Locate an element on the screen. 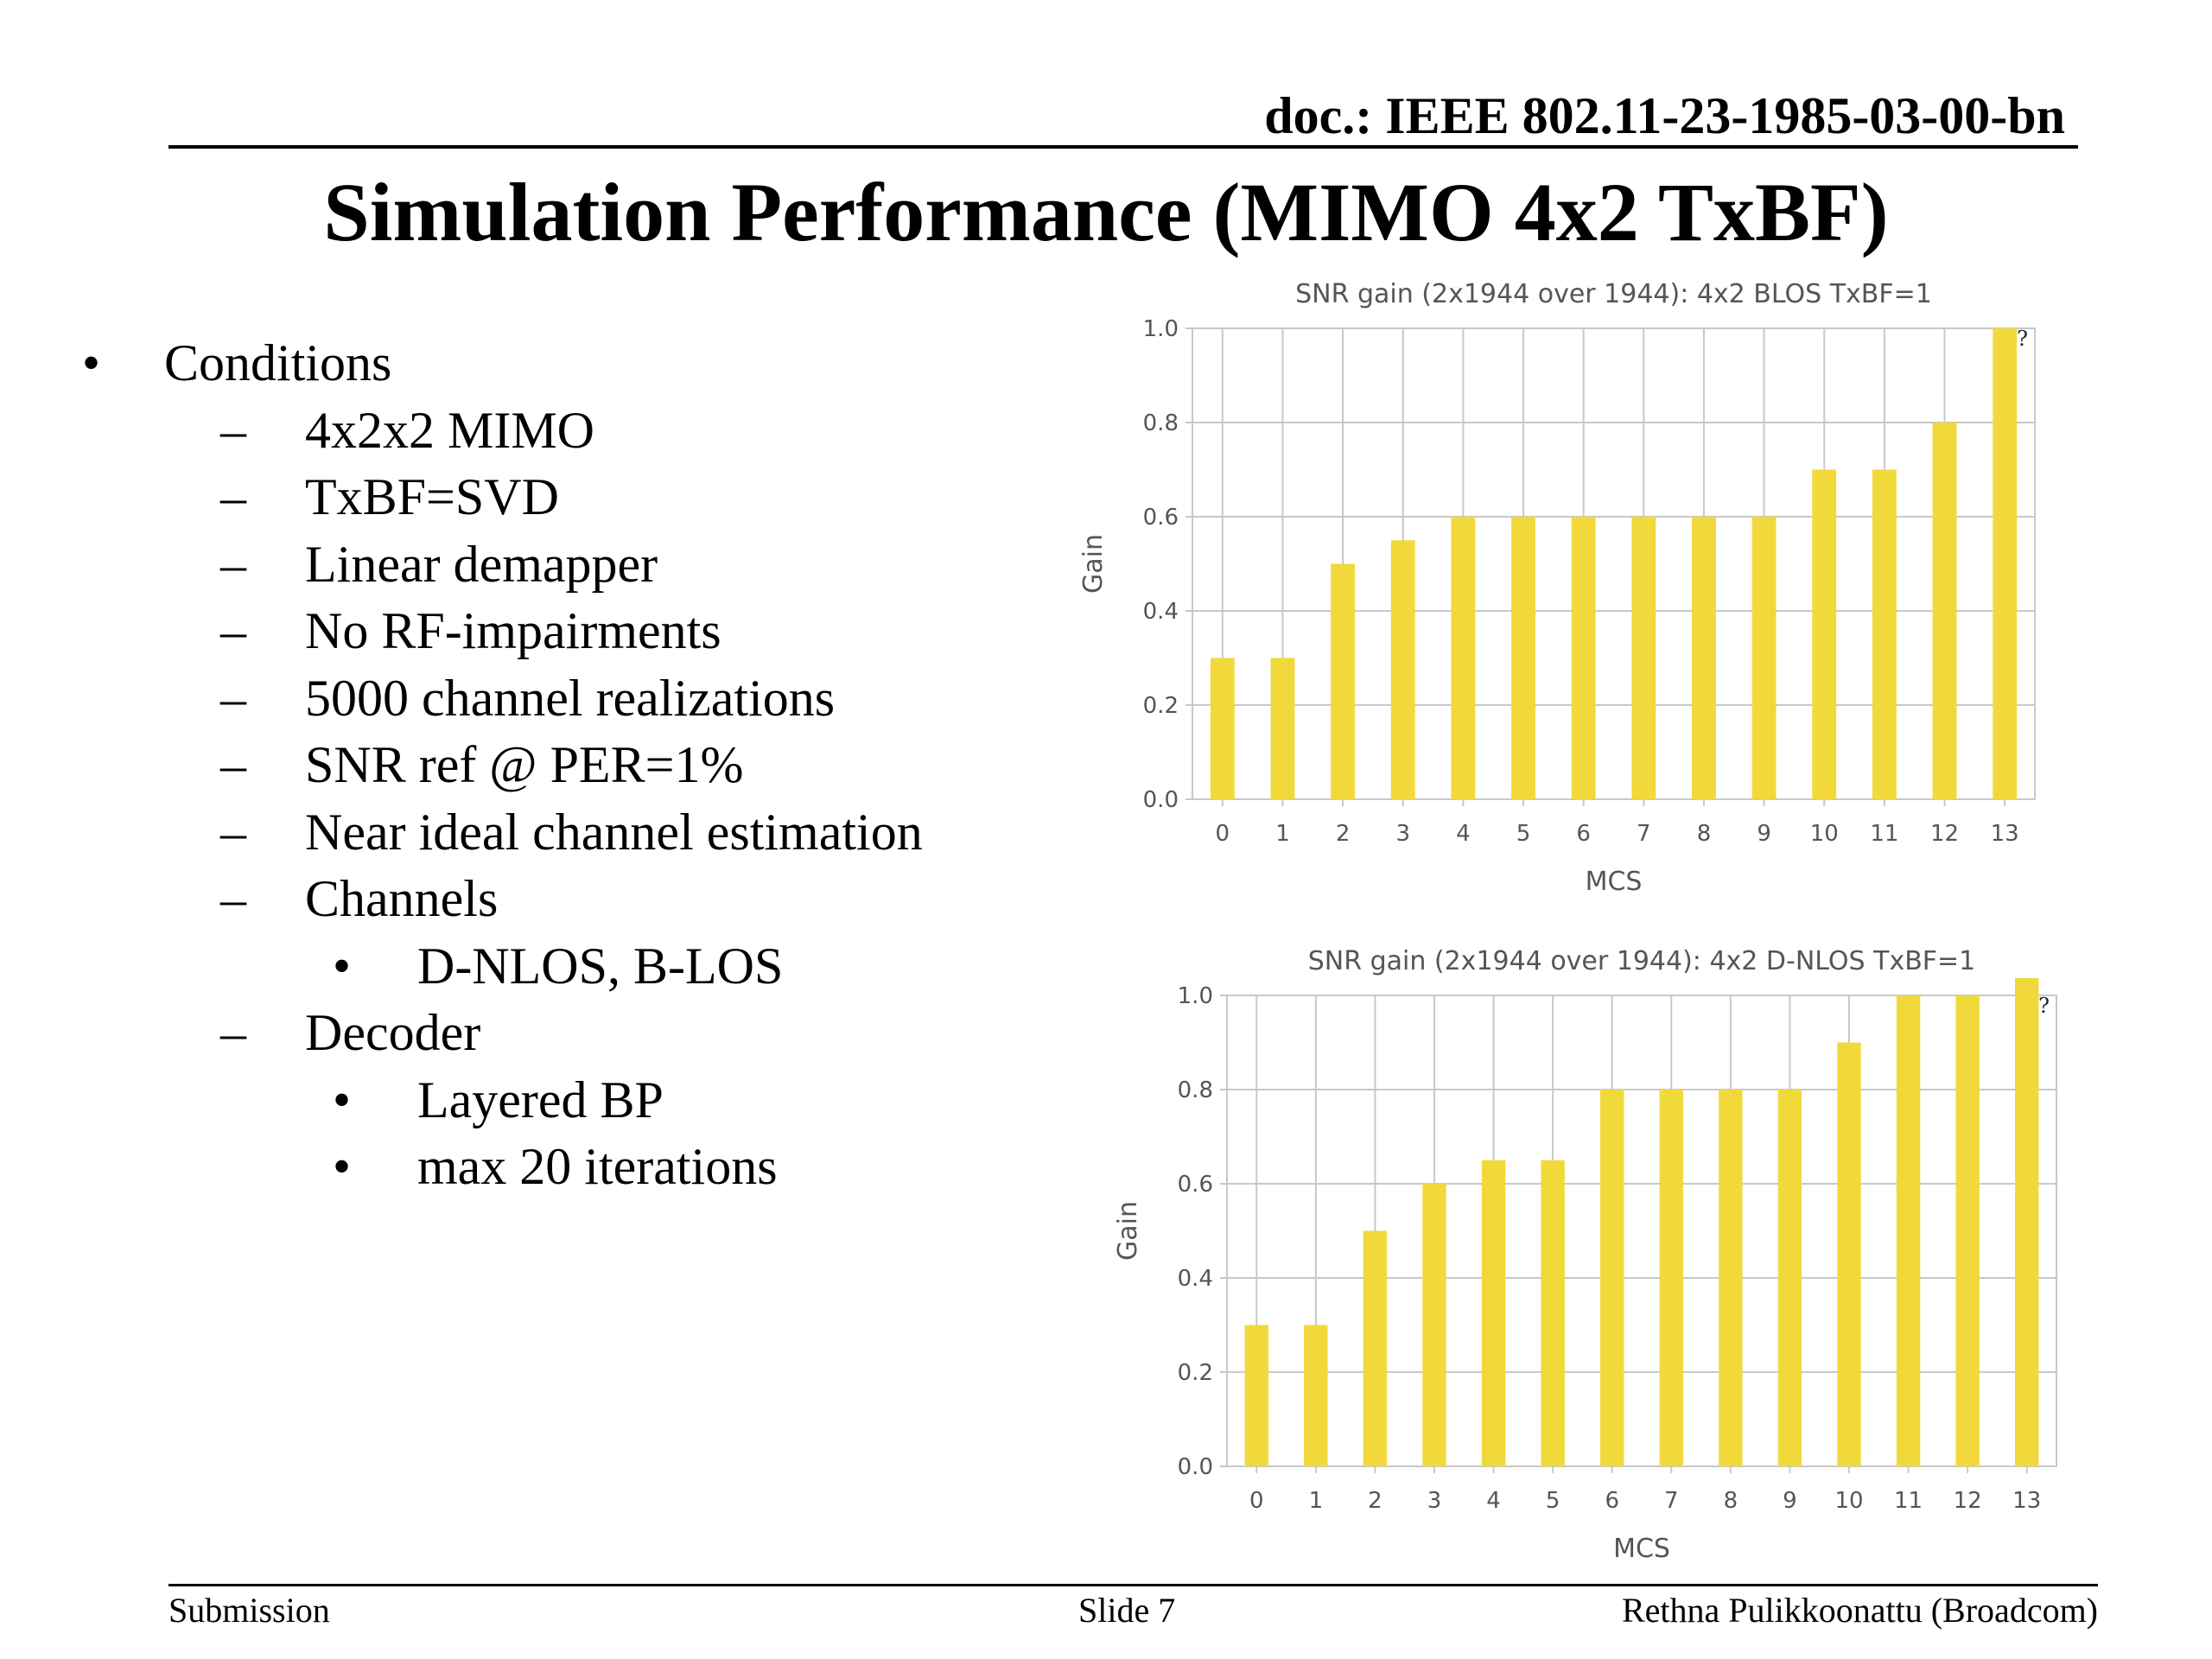 This screenshot has height=1659, width=2212. footer-slide-number: Slide 7 is located at coordinates (1127, 1610).